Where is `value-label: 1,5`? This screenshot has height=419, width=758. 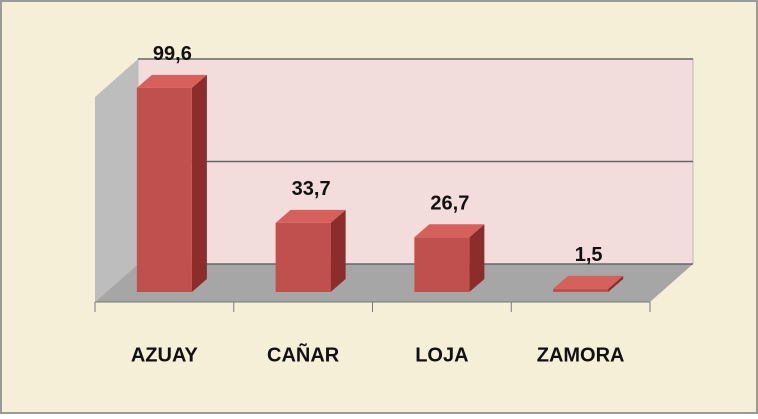
value-label: 1,5 is located at coordinates (589, 255).